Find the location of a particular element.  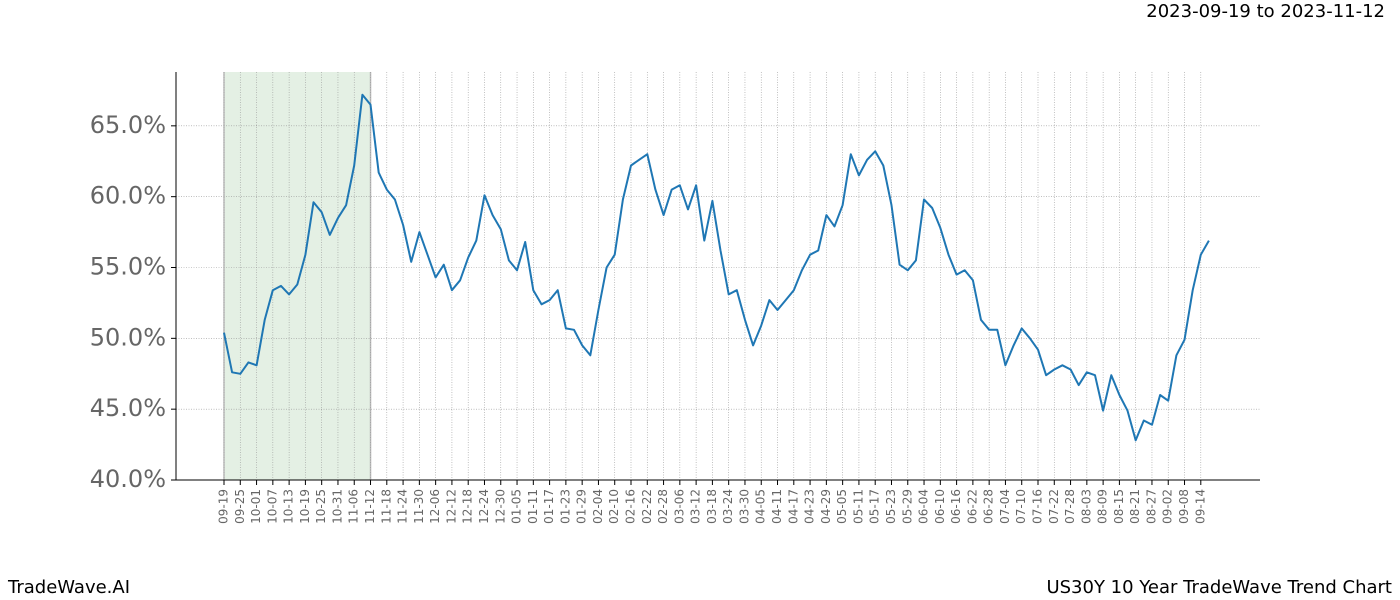

x-tick-label: 03-06 is located at coordinates (679, 506).